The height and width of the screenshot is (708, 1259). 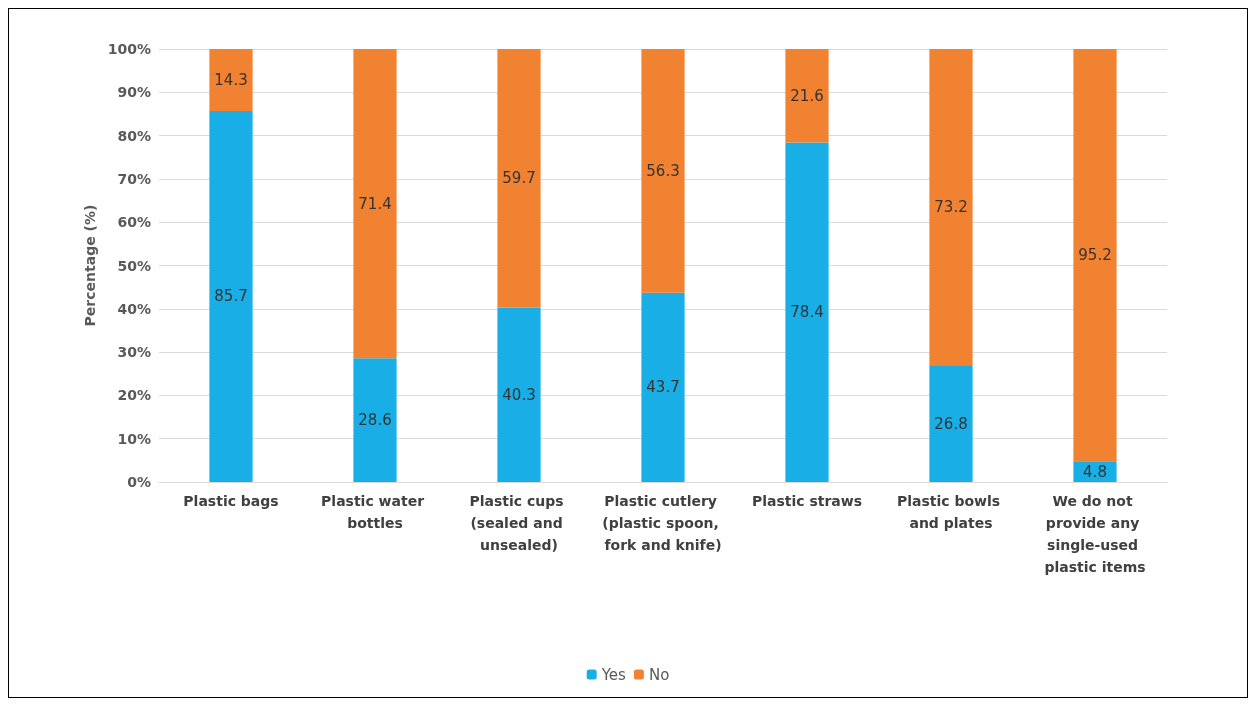 What do you see at coordinates (134, 308) in the screenshot?
I see `y-tick-label: 40%` at bounding box center [134, 308].